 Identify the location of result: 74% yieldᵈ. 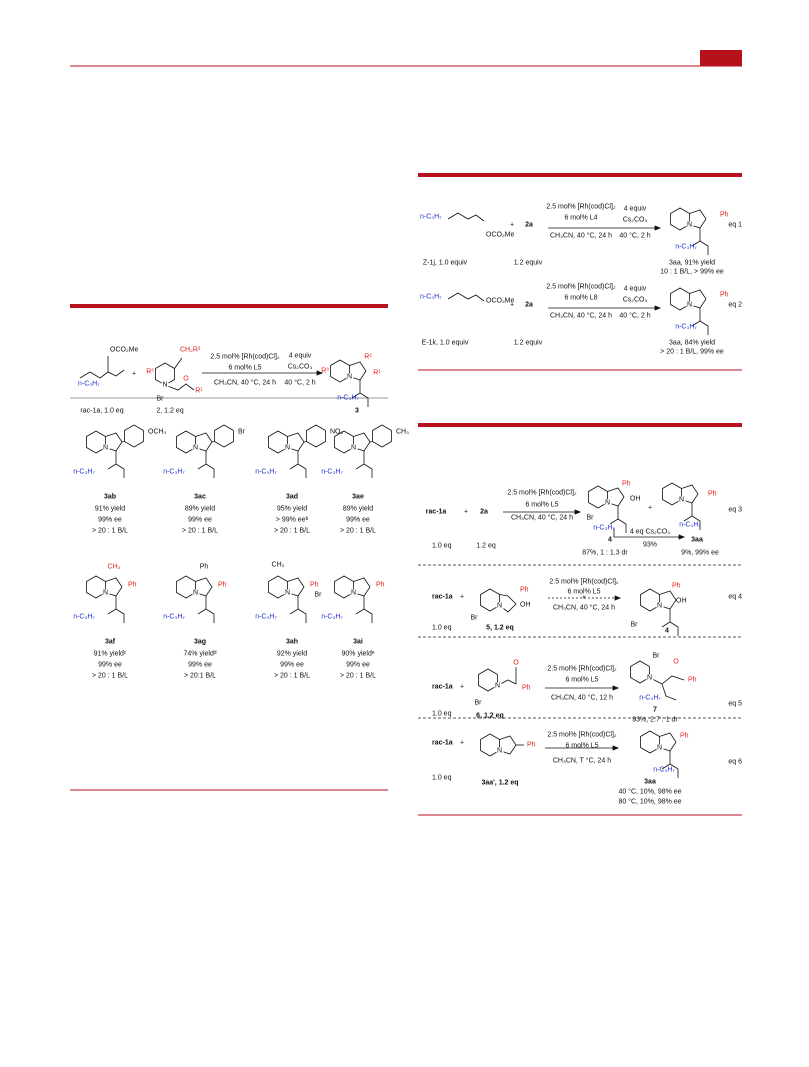
(200, 654).